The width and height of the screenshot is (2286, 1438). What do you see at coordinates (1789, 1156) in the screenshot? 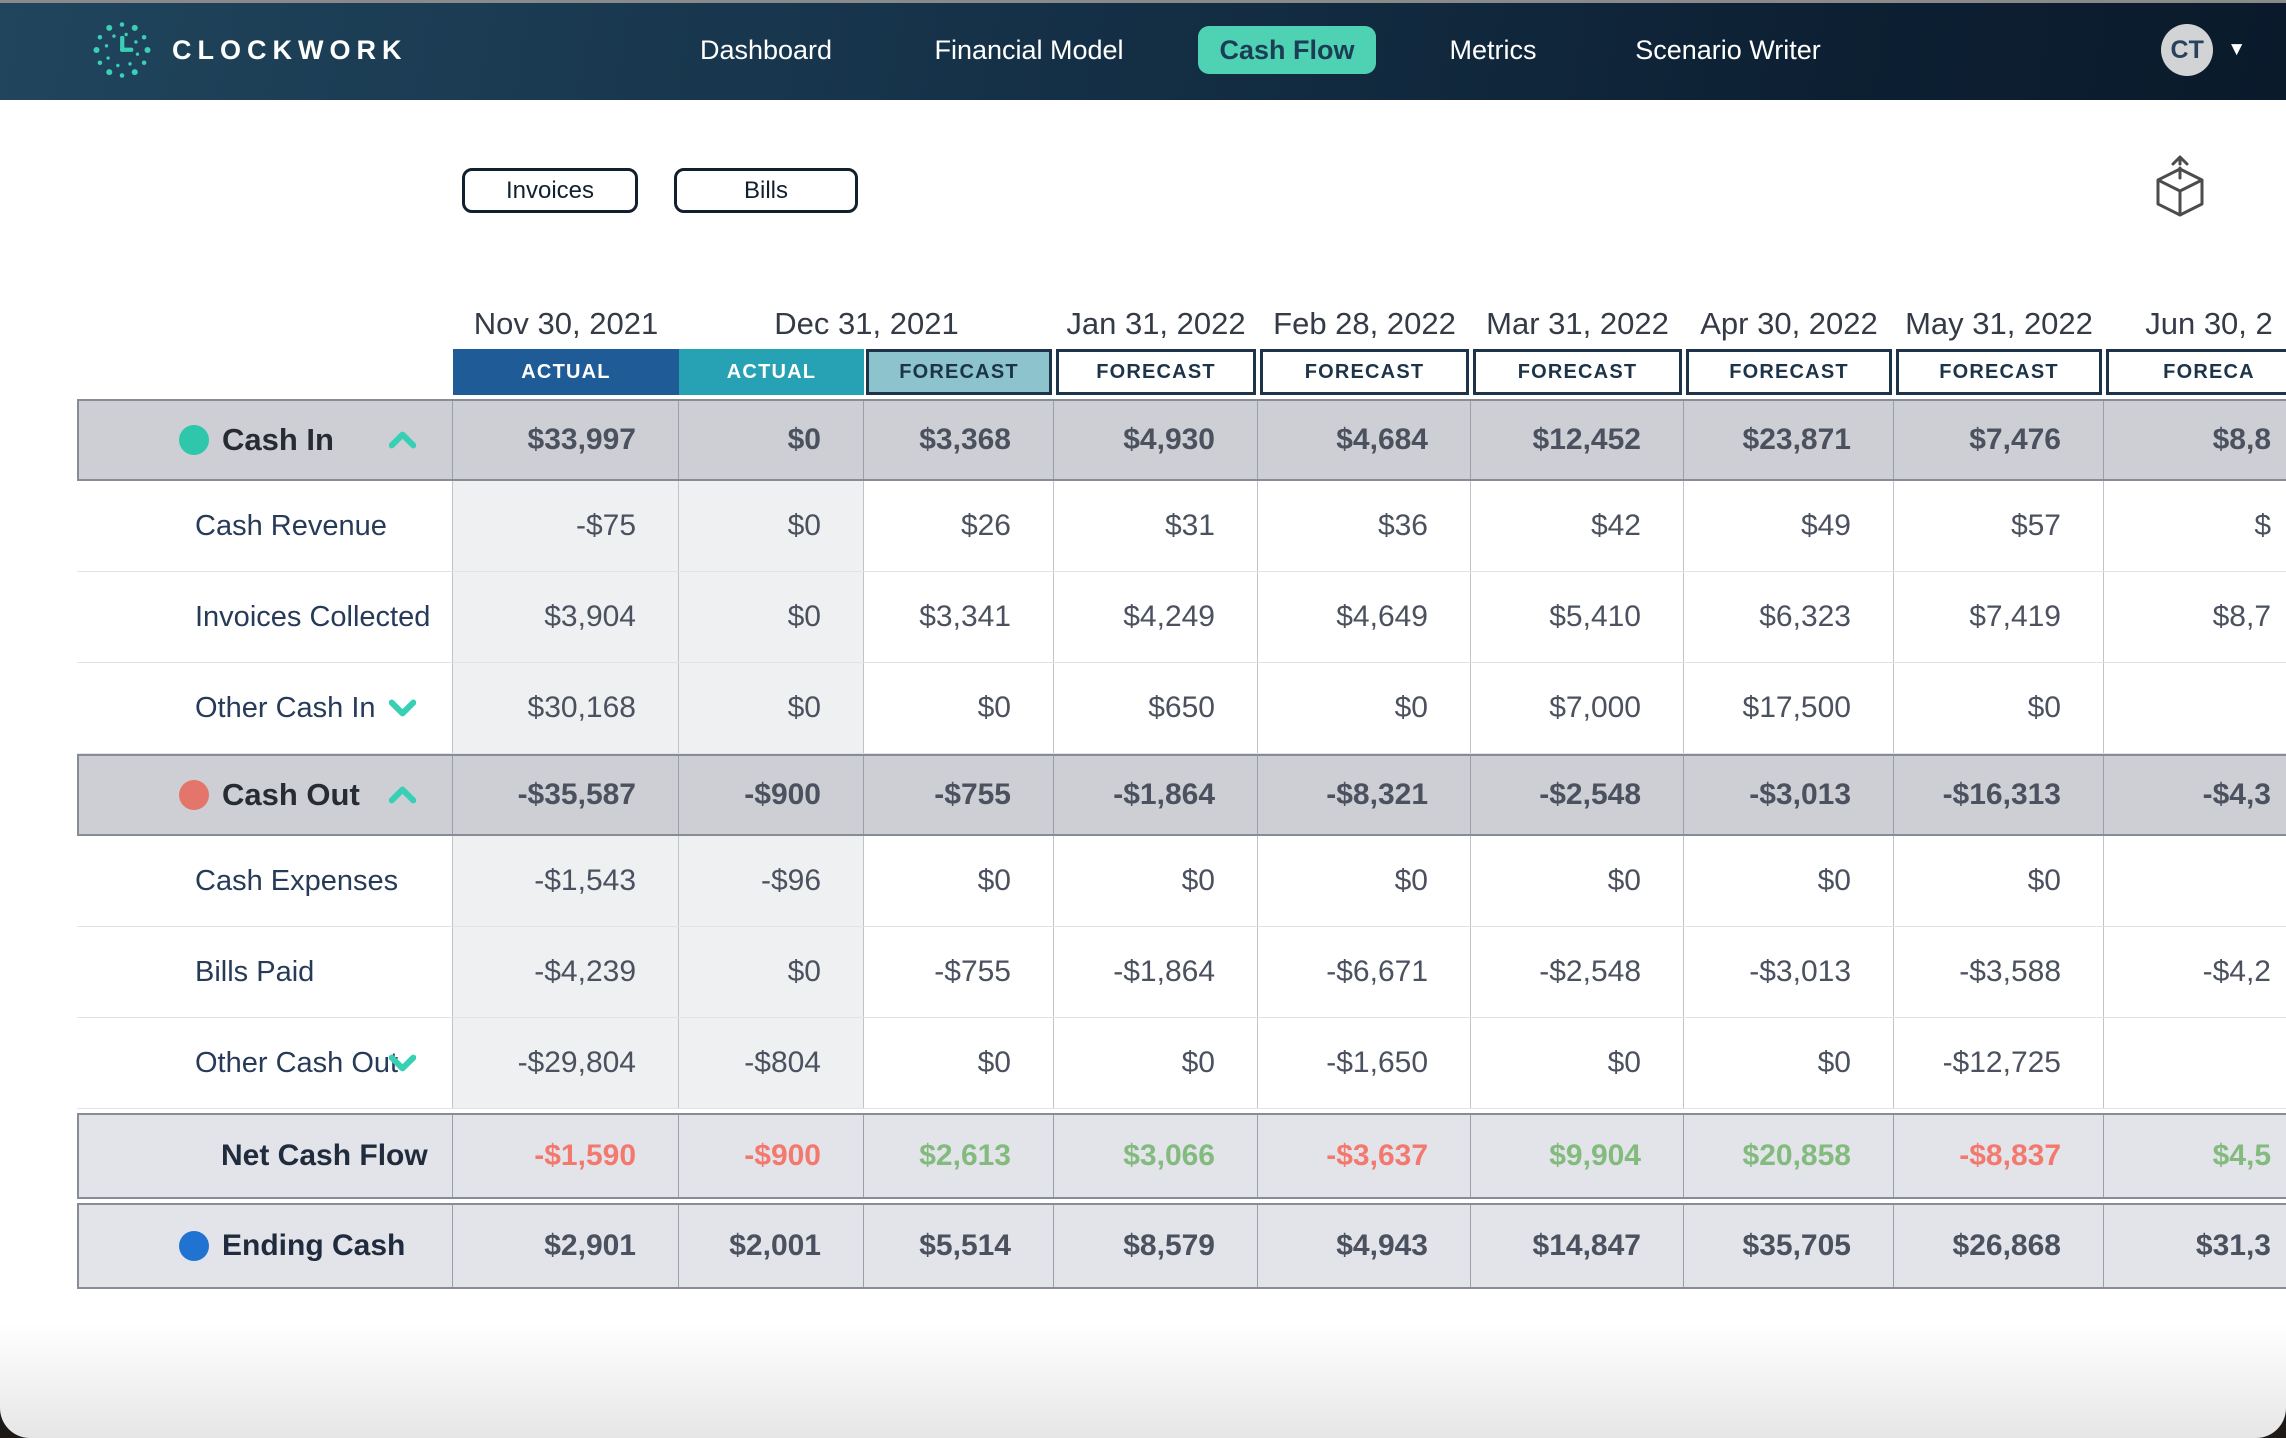
I see `value-cell: $20,858` at bounding box center [1789, 1156].